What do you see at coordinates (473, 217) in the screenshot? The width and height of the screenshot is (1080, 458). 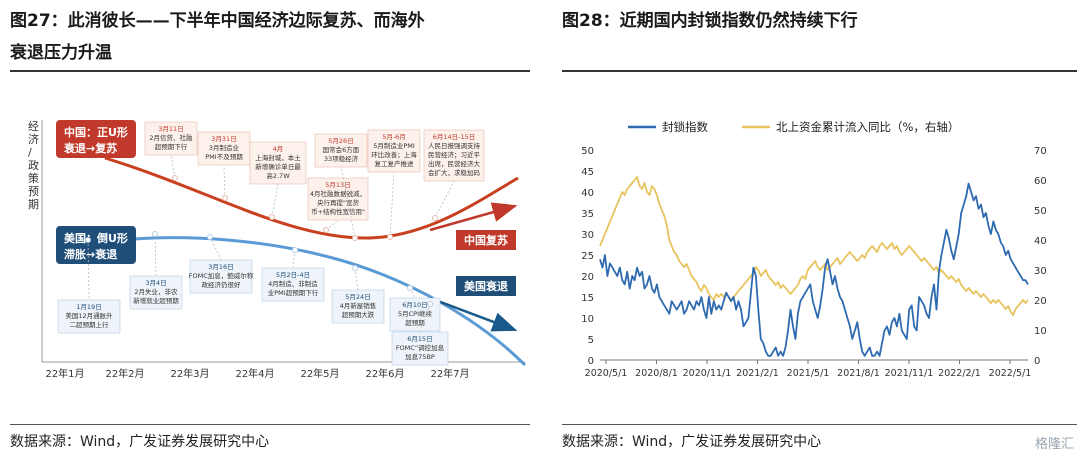 I see `china-trend-arrow` at bounding box center [473, 217].